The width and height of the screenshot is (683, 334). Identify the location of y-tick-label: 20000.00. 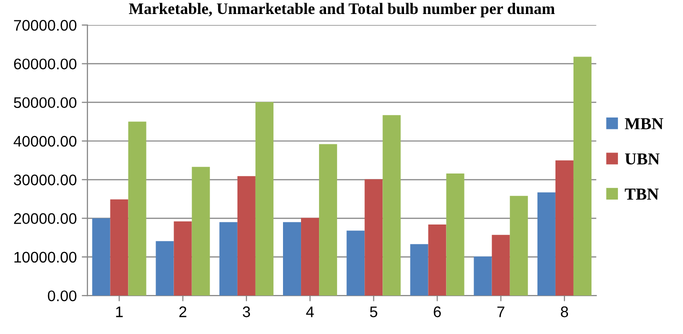
(45, 218).